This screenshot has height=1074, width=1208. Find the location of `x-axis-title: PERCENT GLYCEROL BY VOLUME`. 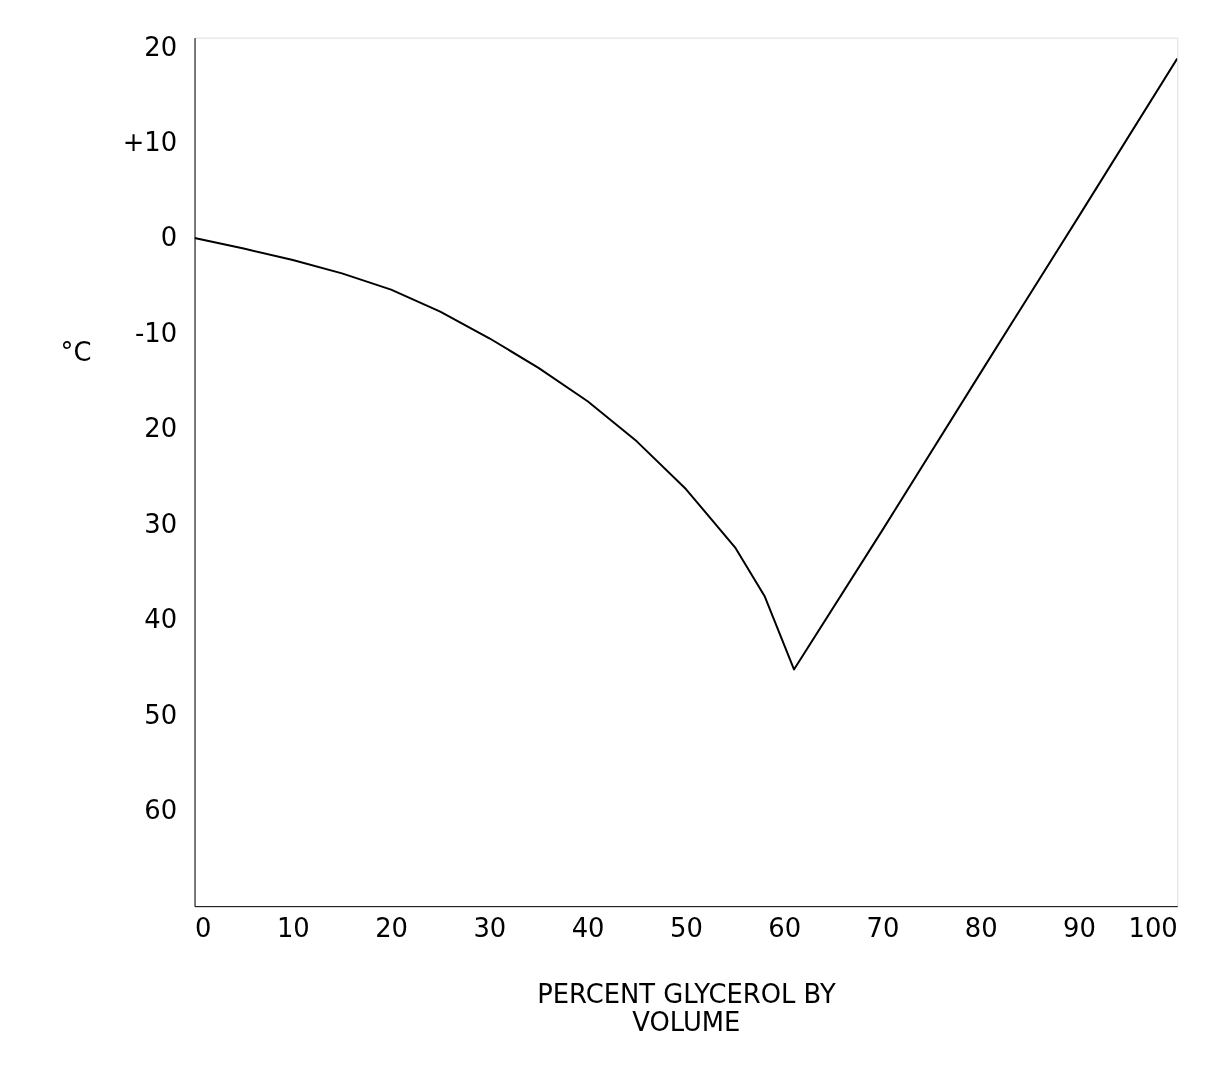

x-axis-title: PERCENT GLYCEROL BY VOLUME is located at coordinates (686, 1007).